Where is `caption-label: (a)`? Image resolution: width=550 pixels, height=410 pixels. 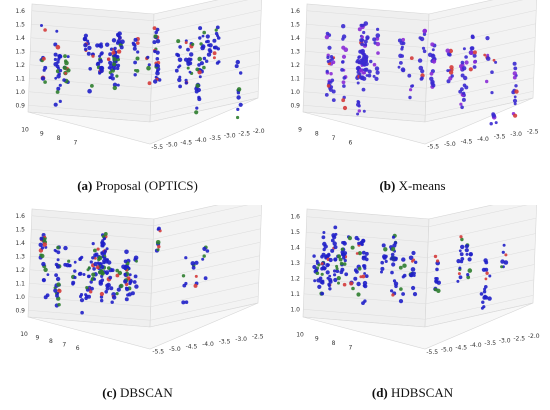
caption-label: (a) is located at coordinates (85, 185).